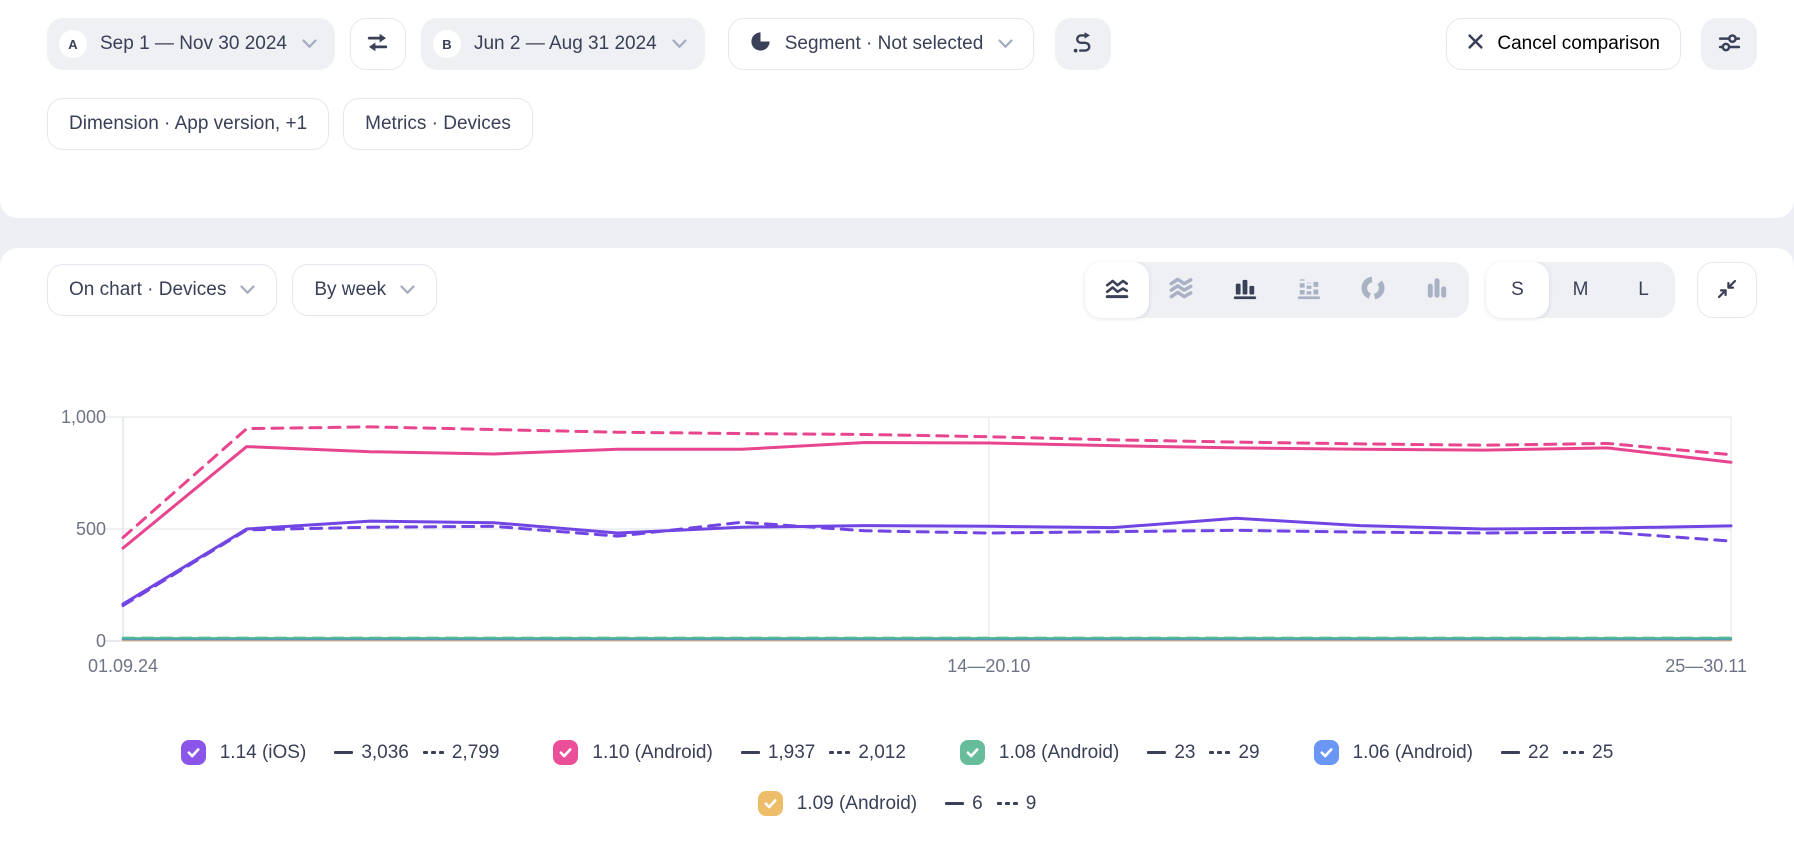 The image size is (1794, 842). I want to click on dimension-label: Dimension · App version, +1, so click(188, 123).